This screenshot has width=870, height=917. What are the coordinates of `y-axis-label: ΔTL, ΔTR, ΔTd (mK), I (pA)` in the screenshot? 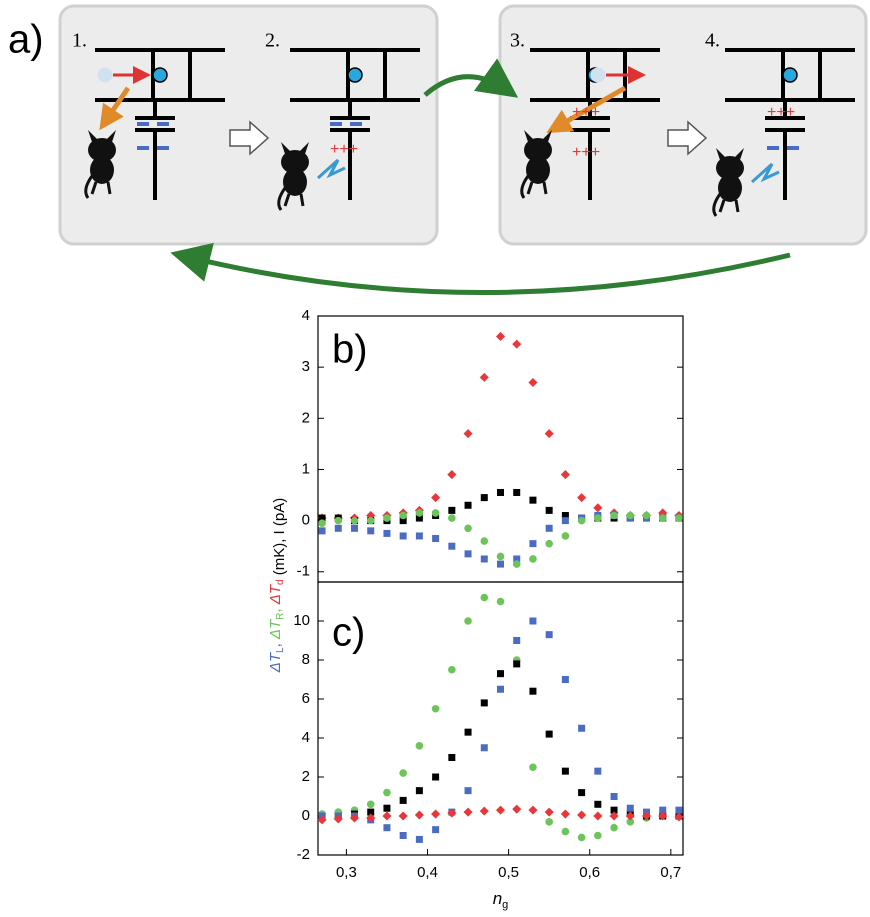 It's located at (277, 585).